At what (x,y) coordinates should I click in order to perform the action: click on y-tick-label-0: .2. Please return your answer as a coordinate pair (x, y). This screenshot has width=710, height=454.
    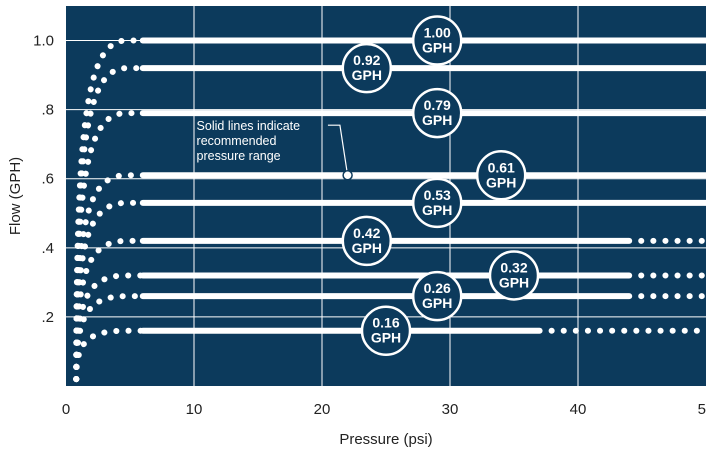
    Looking at the image, I should click on (47, 317).